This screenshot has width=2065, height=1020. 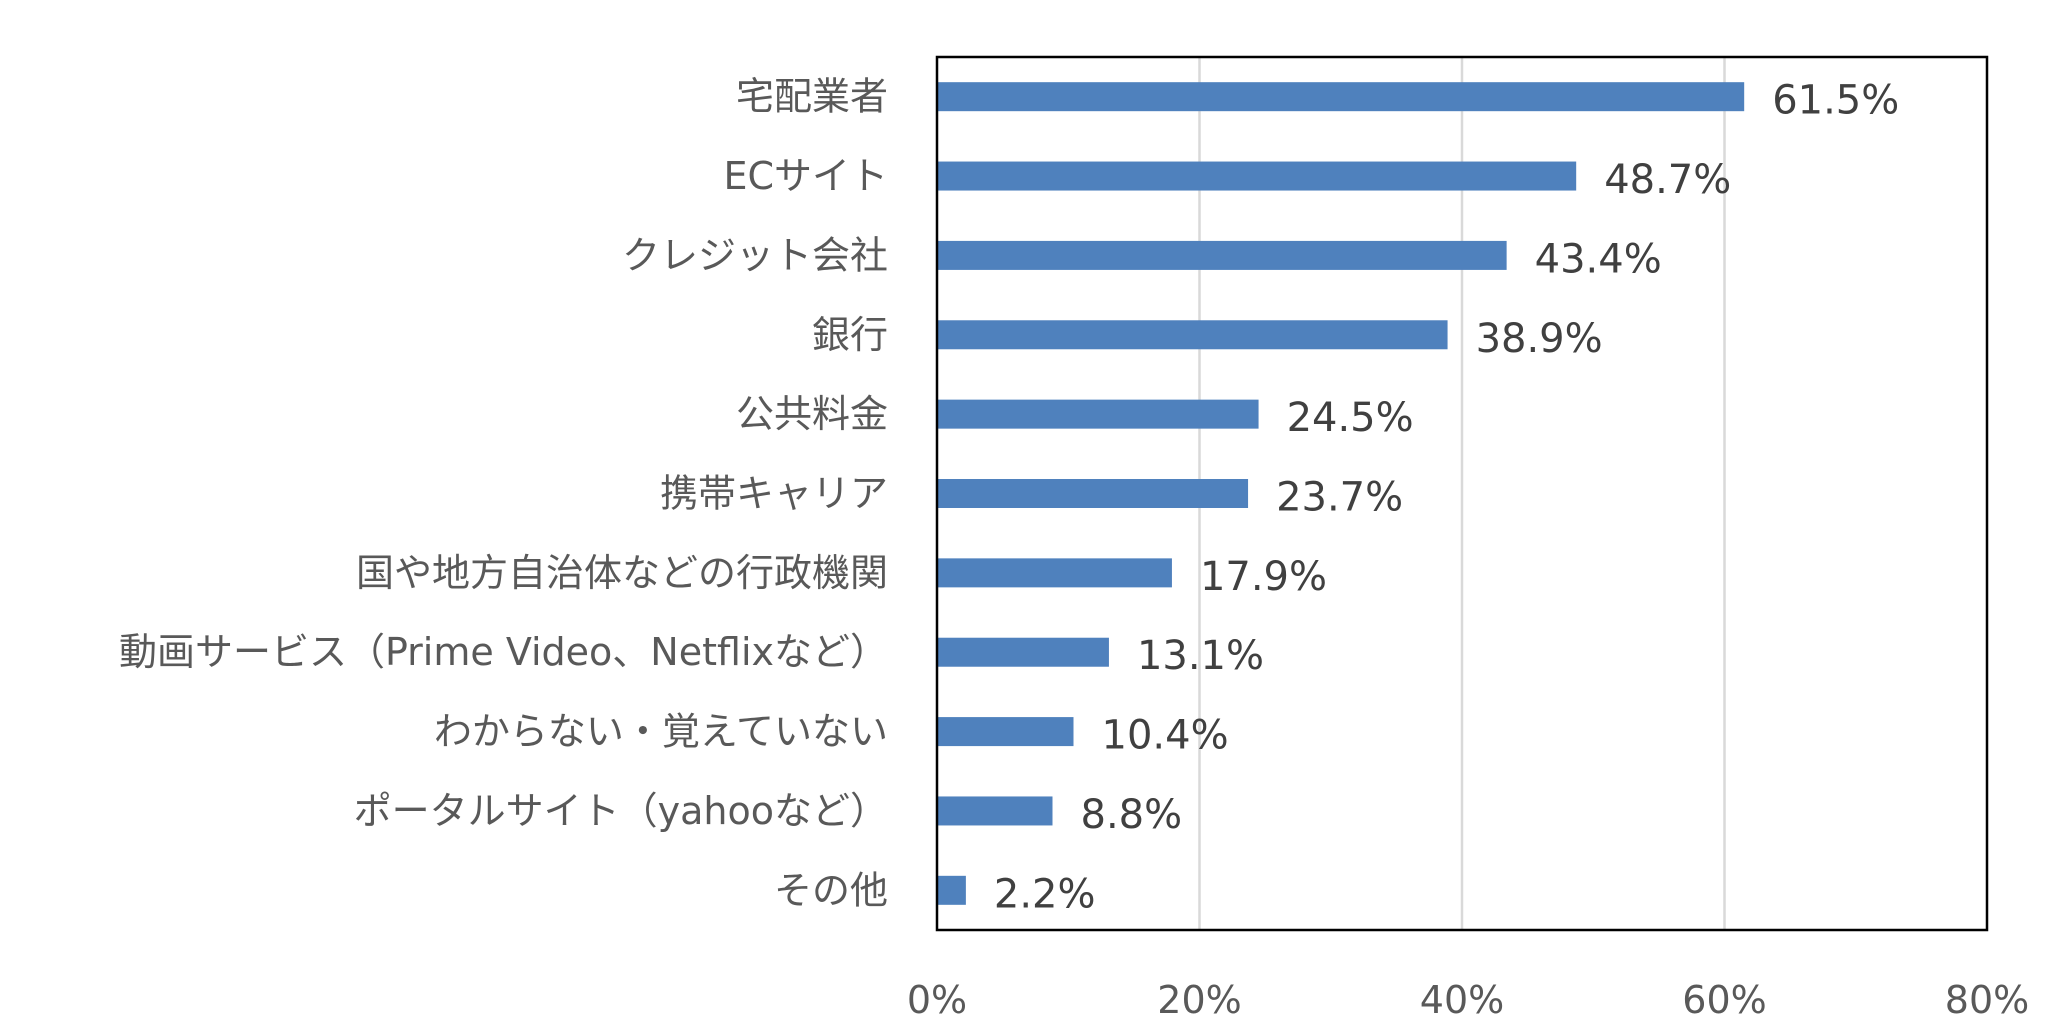 What do you see at coordinates (503, 652) in the screenshot?
I see `category-label: 動画サービス（Prime Video、Netflixなど）` at bounding box center [503, 652].